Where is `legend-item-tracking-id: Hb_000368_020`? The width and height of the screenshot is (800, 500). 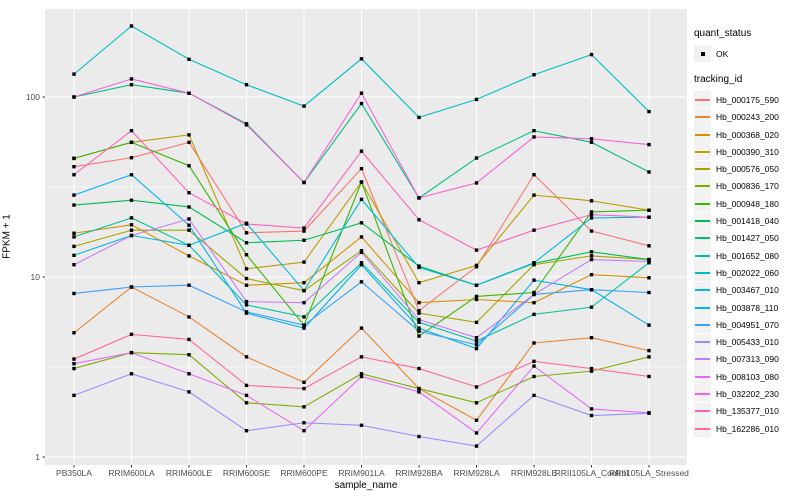
legend-item-tracking-id: Hb_000368_020 is located at coordinates (747, 135).